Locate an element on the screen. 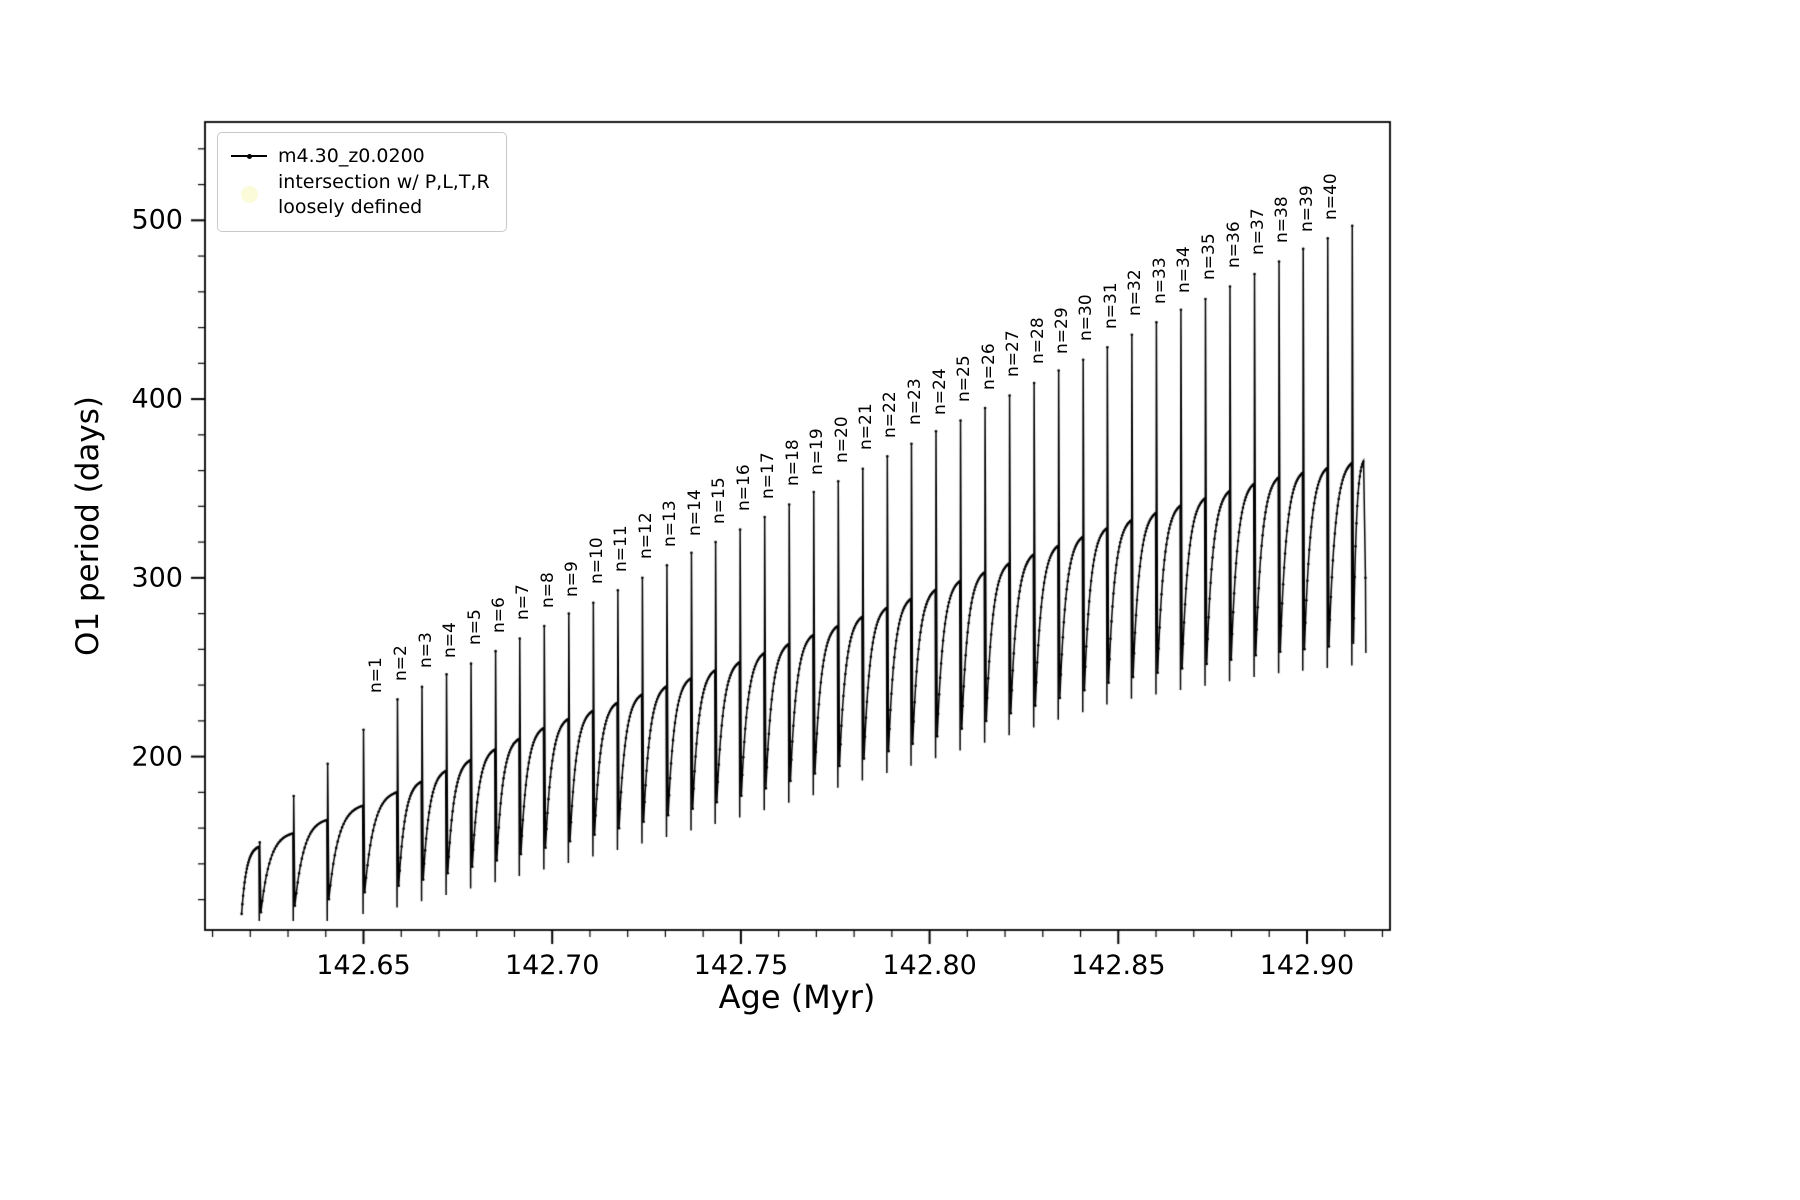 The image size is (1800, 1200). spike-label: n=32 is located at coordinates (1135, 293).